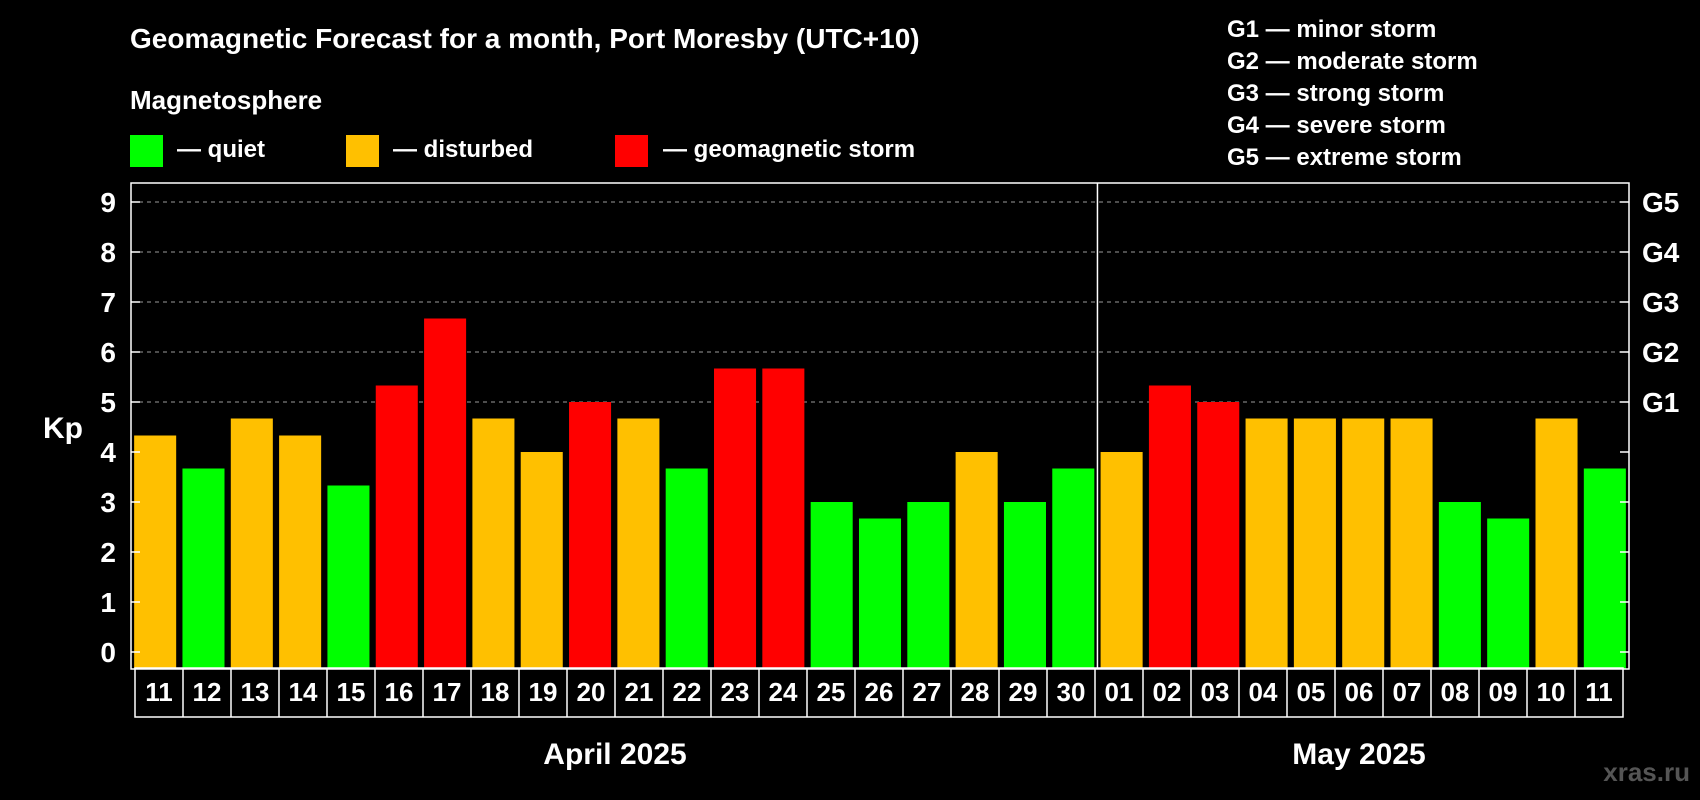 The width and height of the screenshot is (1700, 800). I want to click on watermark-site: xras.ru, so click(1646, 772).